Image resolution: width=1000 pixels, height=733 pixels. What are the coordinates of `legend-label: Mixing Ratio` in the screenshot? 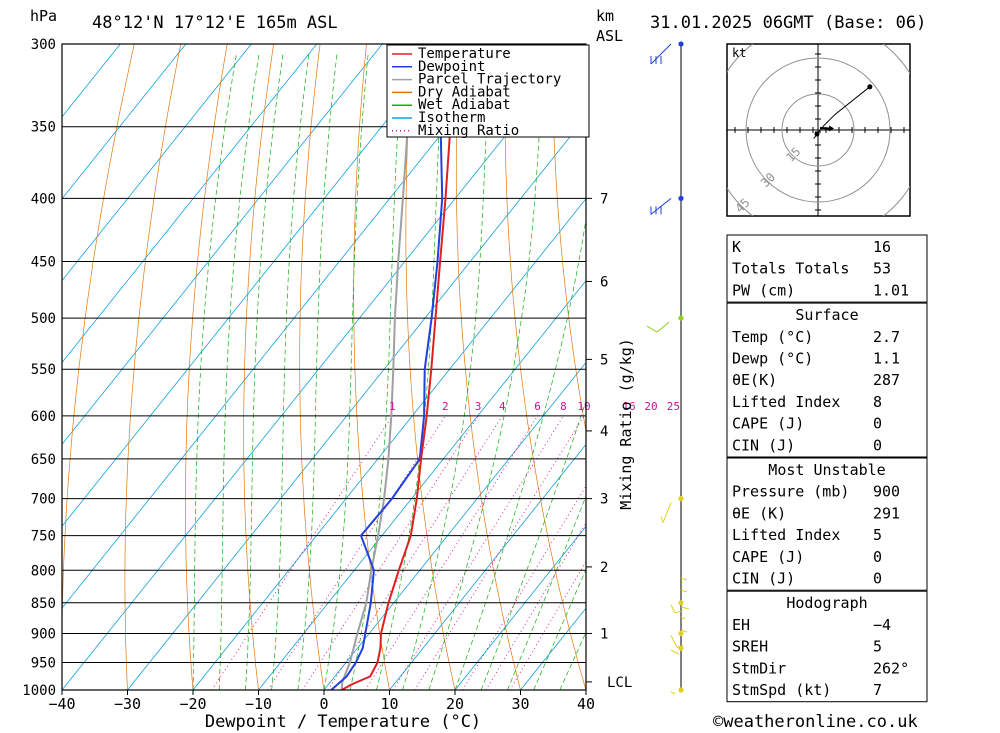 It's located at (468, 131).